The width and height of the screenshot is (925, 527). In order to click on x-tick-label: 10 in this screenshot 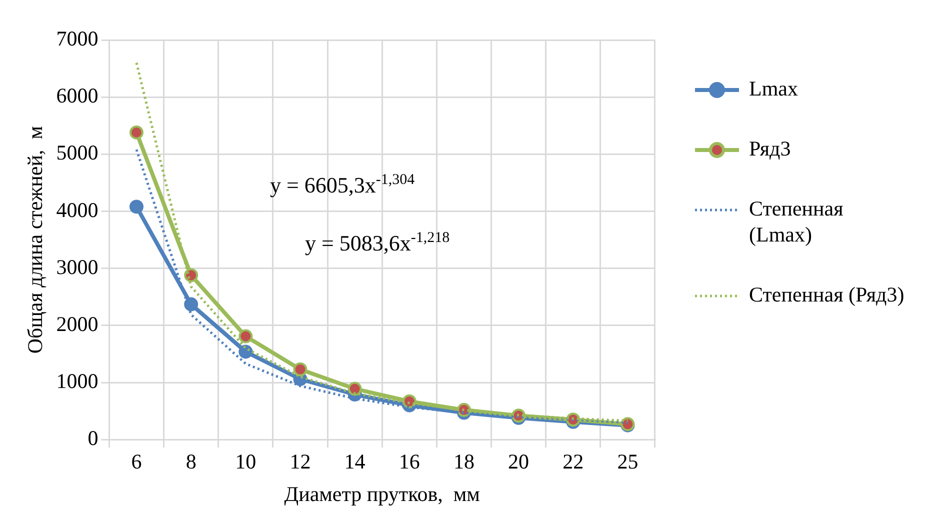, I will do `click(245, 462)`.